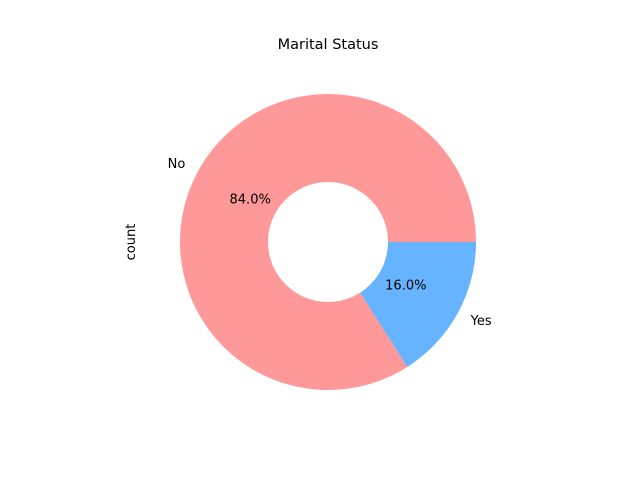  I want to click on donut-hole, so click(328, 242).